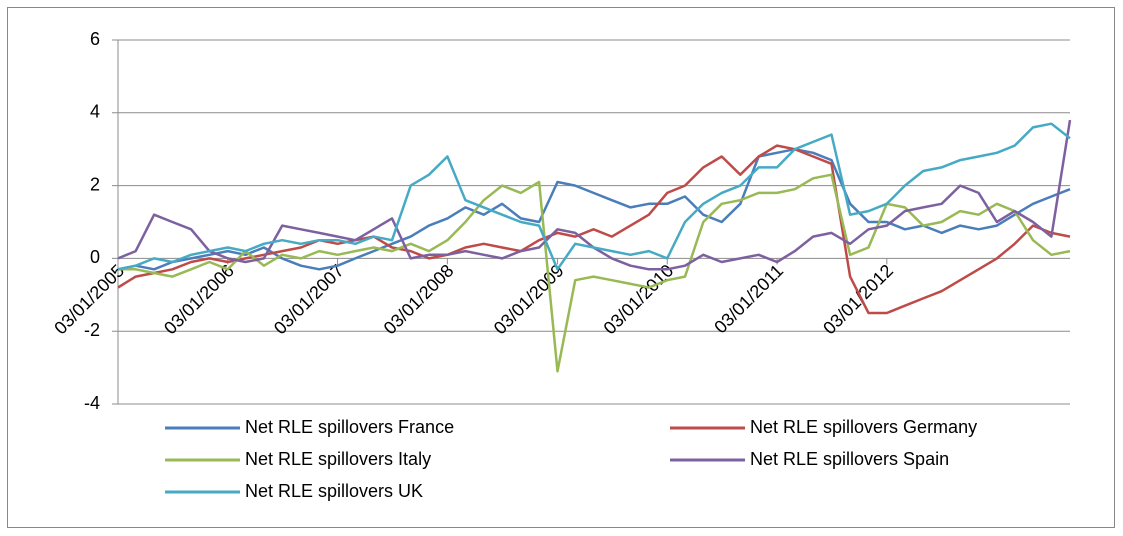  Describe the element at coordinates (334, 491) in the screenshot. I see `legend-label: Net RLE spillovers UK` at that location.